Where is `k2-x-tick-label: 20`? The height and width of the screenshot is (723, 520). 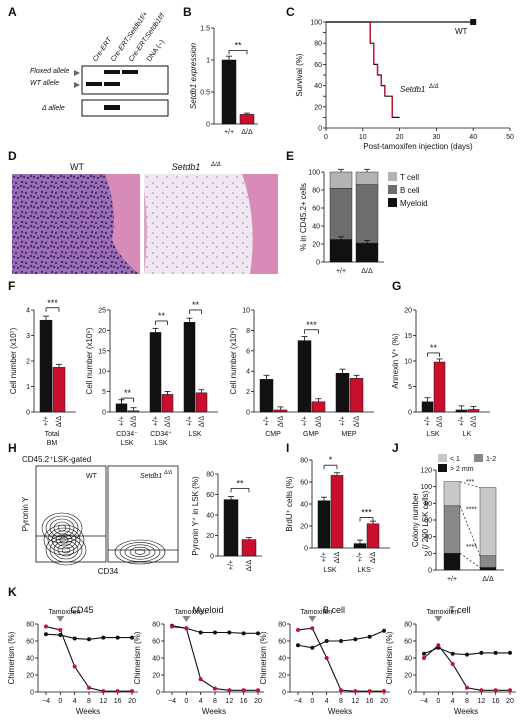
k2-x-tick-label: 20 is located at coordinates (384, 701).